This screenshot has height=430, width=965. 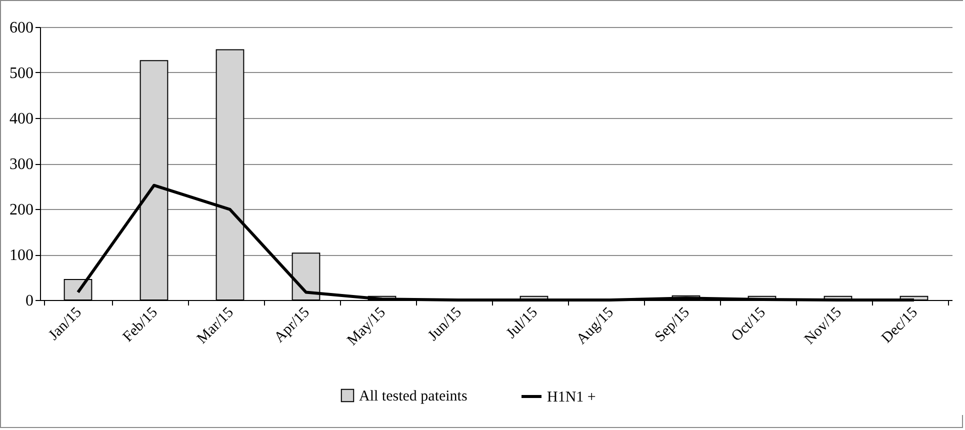 I want to click on y-tick-label: 600, so click(x=22, y=28).